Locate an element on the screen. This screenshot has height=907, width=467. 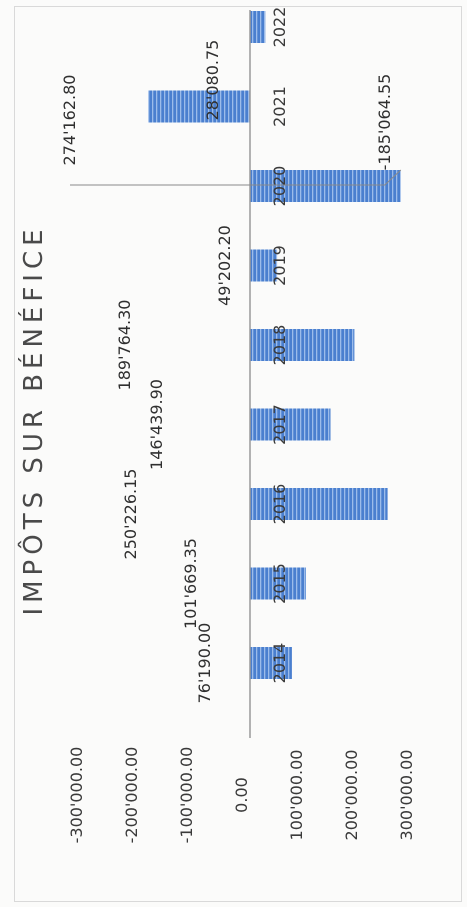
data-label-2021: -185'064.55 is located at coordinates (384, 122).